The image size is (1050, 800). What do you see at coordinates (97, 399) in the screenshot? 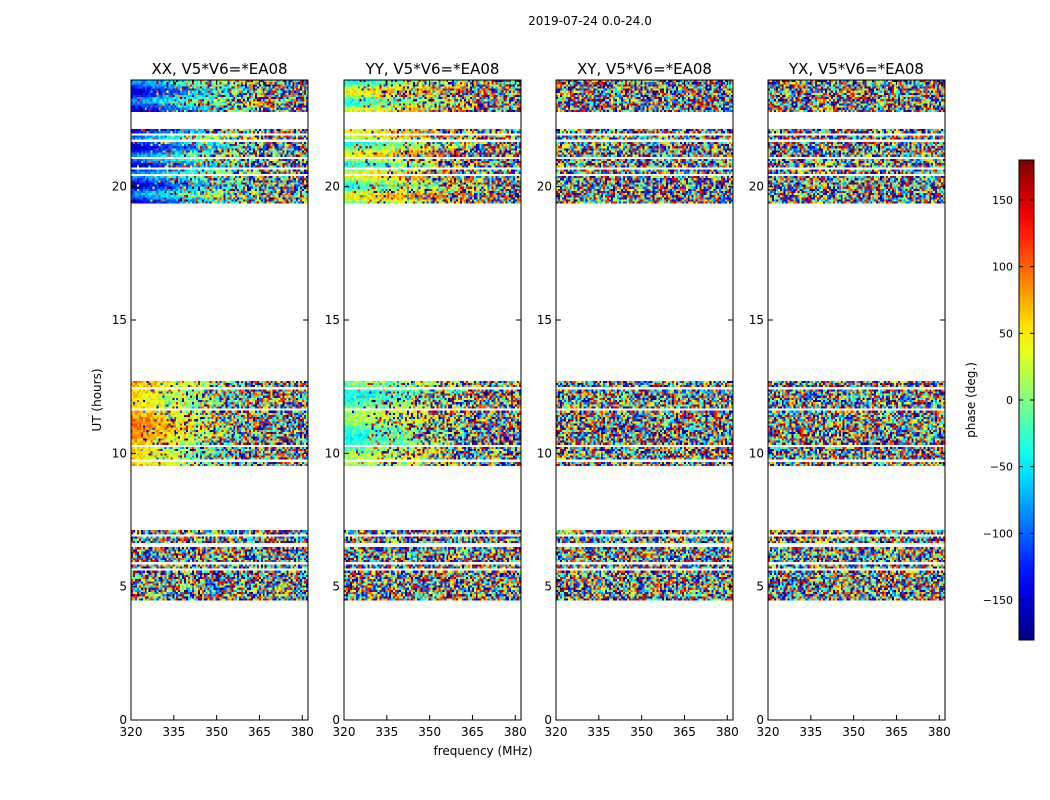
I see `y-axis-label: UT (hours)` at bounding box center [97, 399].